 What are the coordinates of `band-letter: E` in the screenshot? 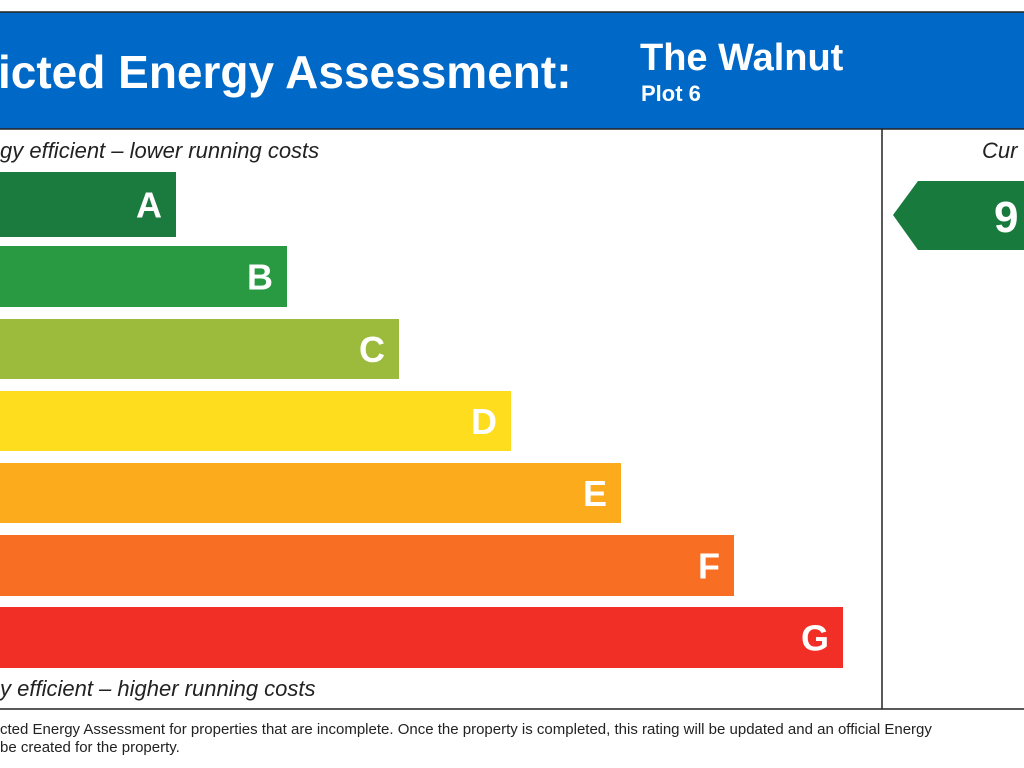 It's located at (595, 493).